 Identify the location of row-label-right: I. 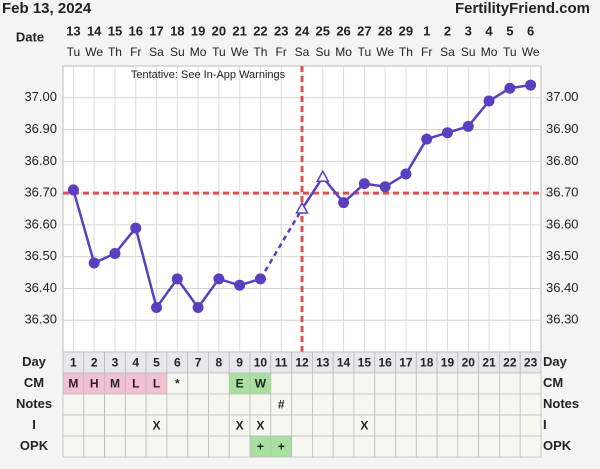
(545, 424).